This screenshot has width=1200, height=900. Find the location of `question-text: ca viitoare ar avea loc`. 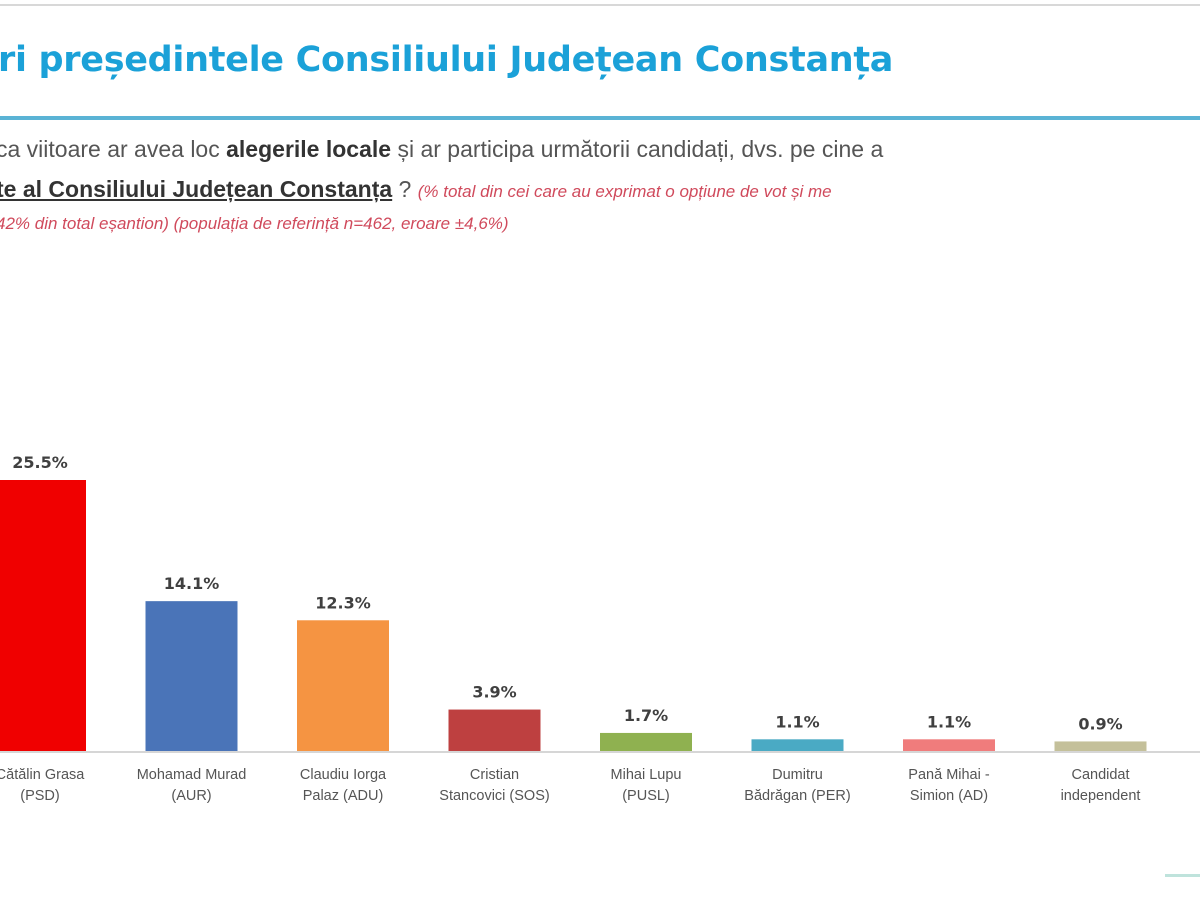

question-text: ca viitoare ar avea loc is located at coordinates (113, 149).